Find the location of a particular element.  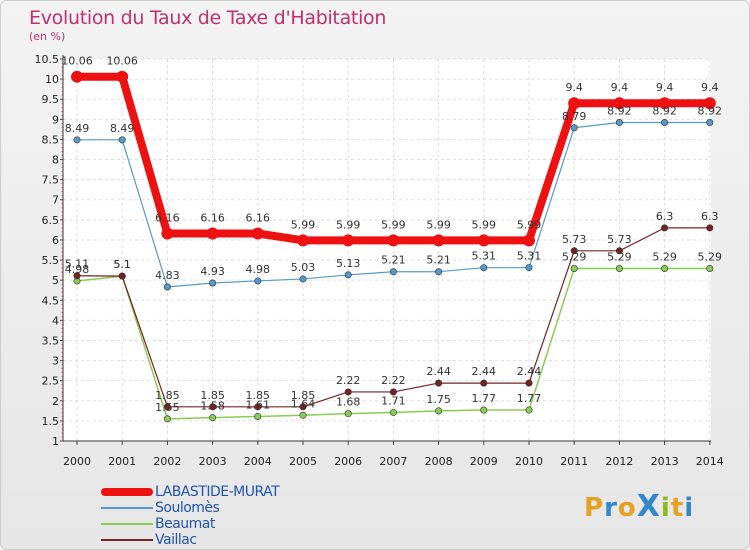

y-tick-label: 3.5 is located at coordinates (51, 340).